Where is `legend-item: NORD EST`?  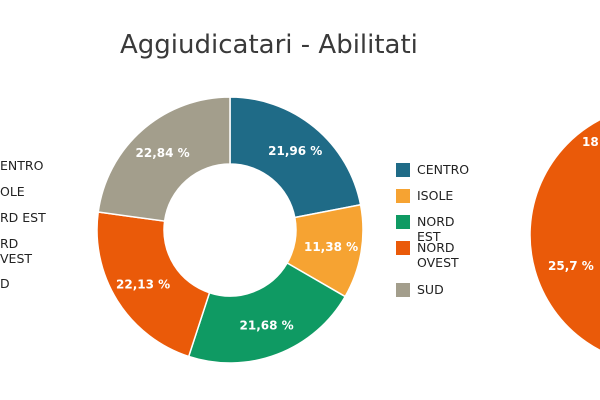 legend-item: NORD EST is located at coordinates (425, 229).